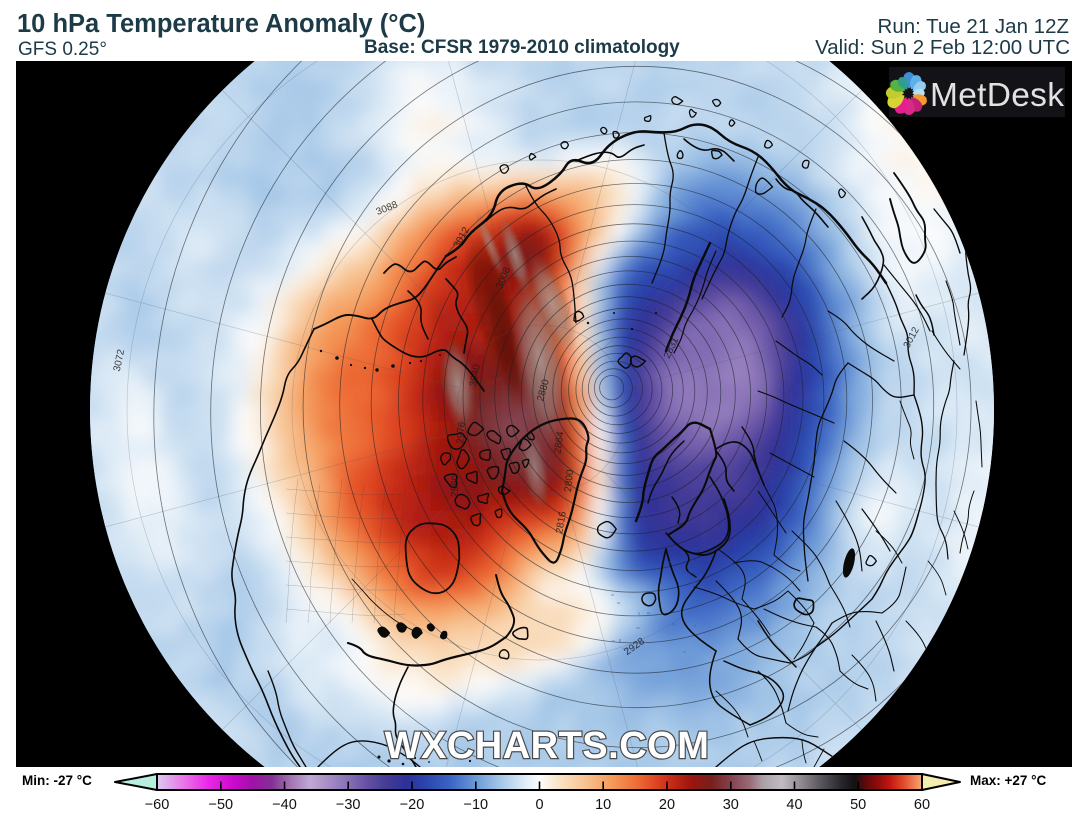  I want to click on svg-text: 2976, so click(461, 432).